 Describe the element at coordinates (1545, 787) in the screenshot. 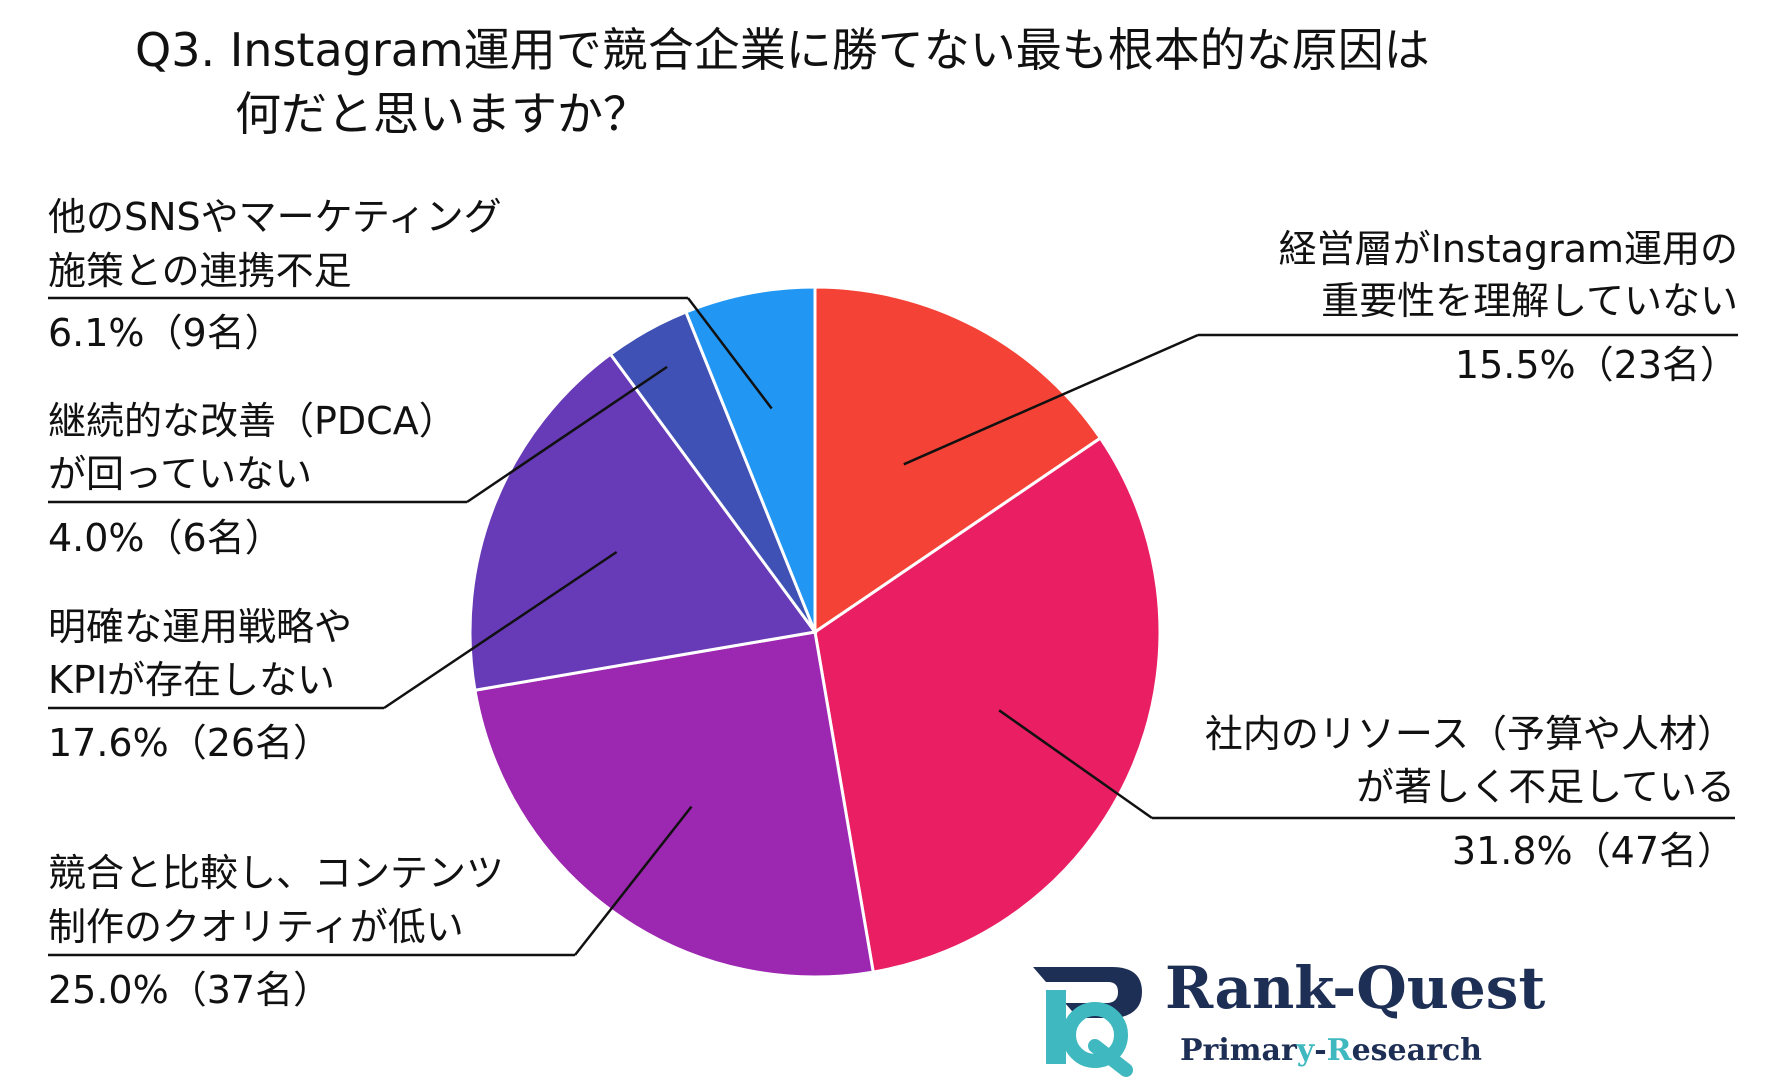

I see `slice-label-2-line-2: が著しく不足している` at that location.